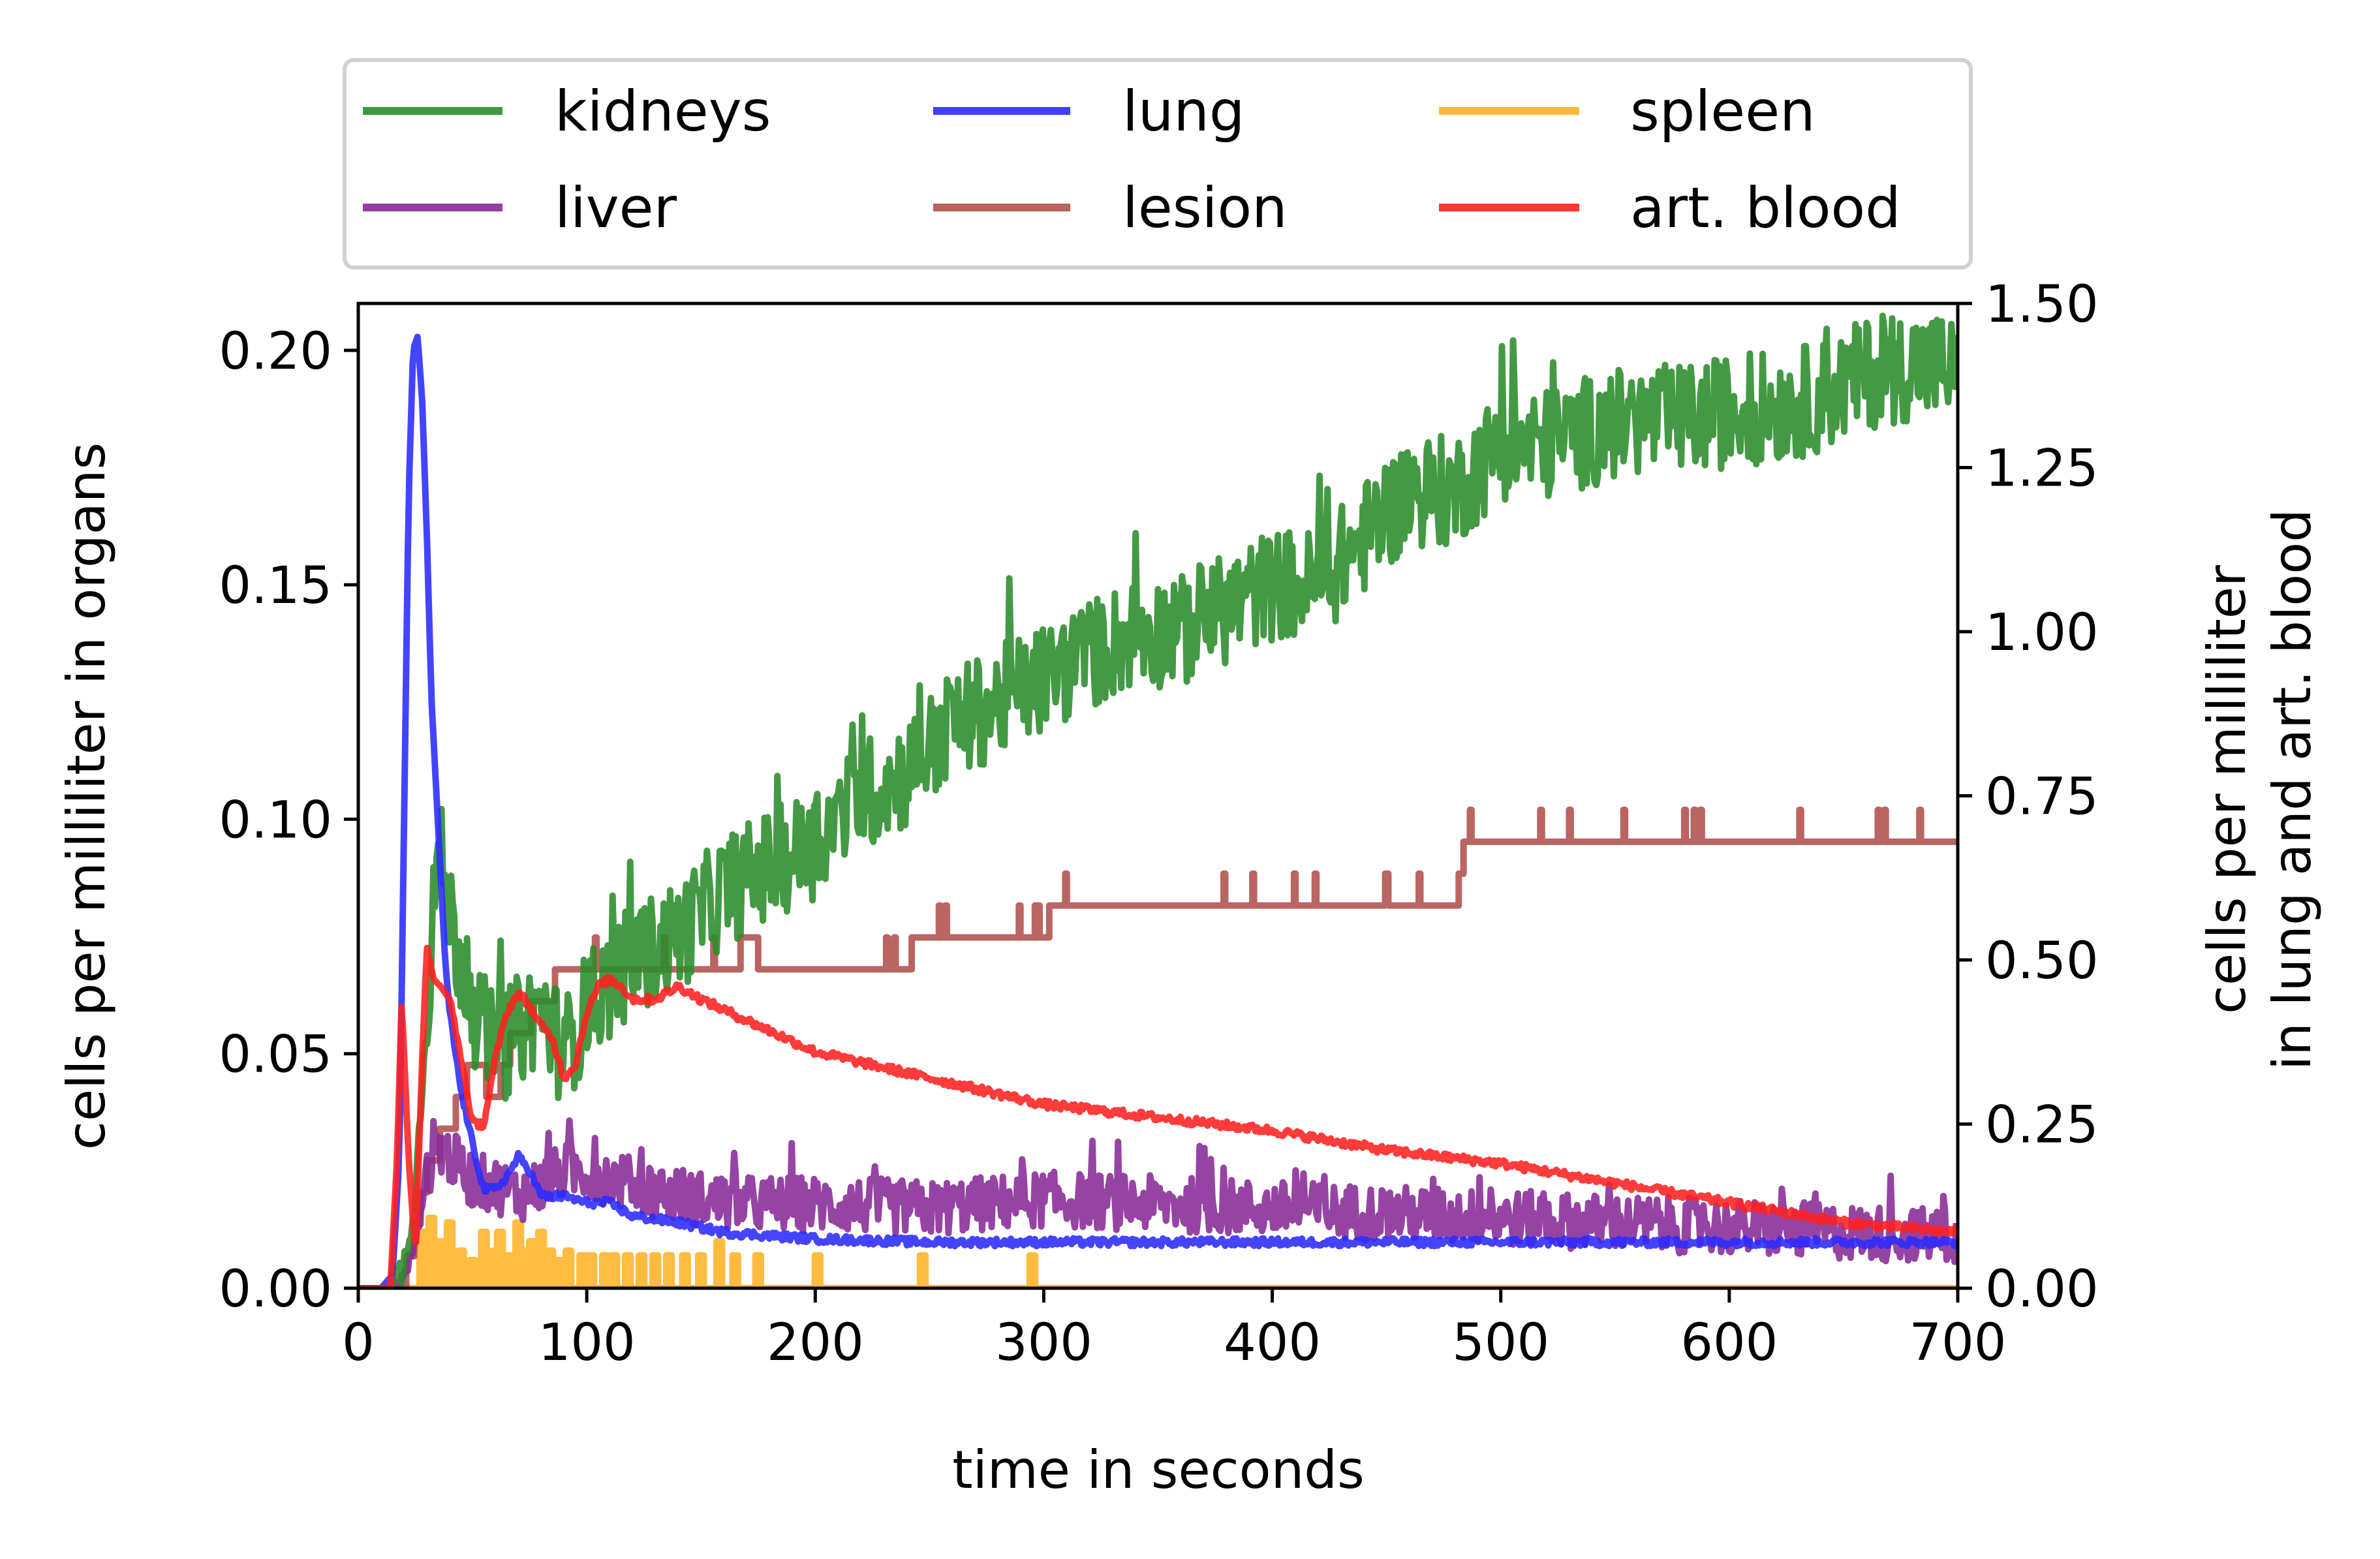  I want to click on y-left-tick-label: 0.05, so click(275, 1055).